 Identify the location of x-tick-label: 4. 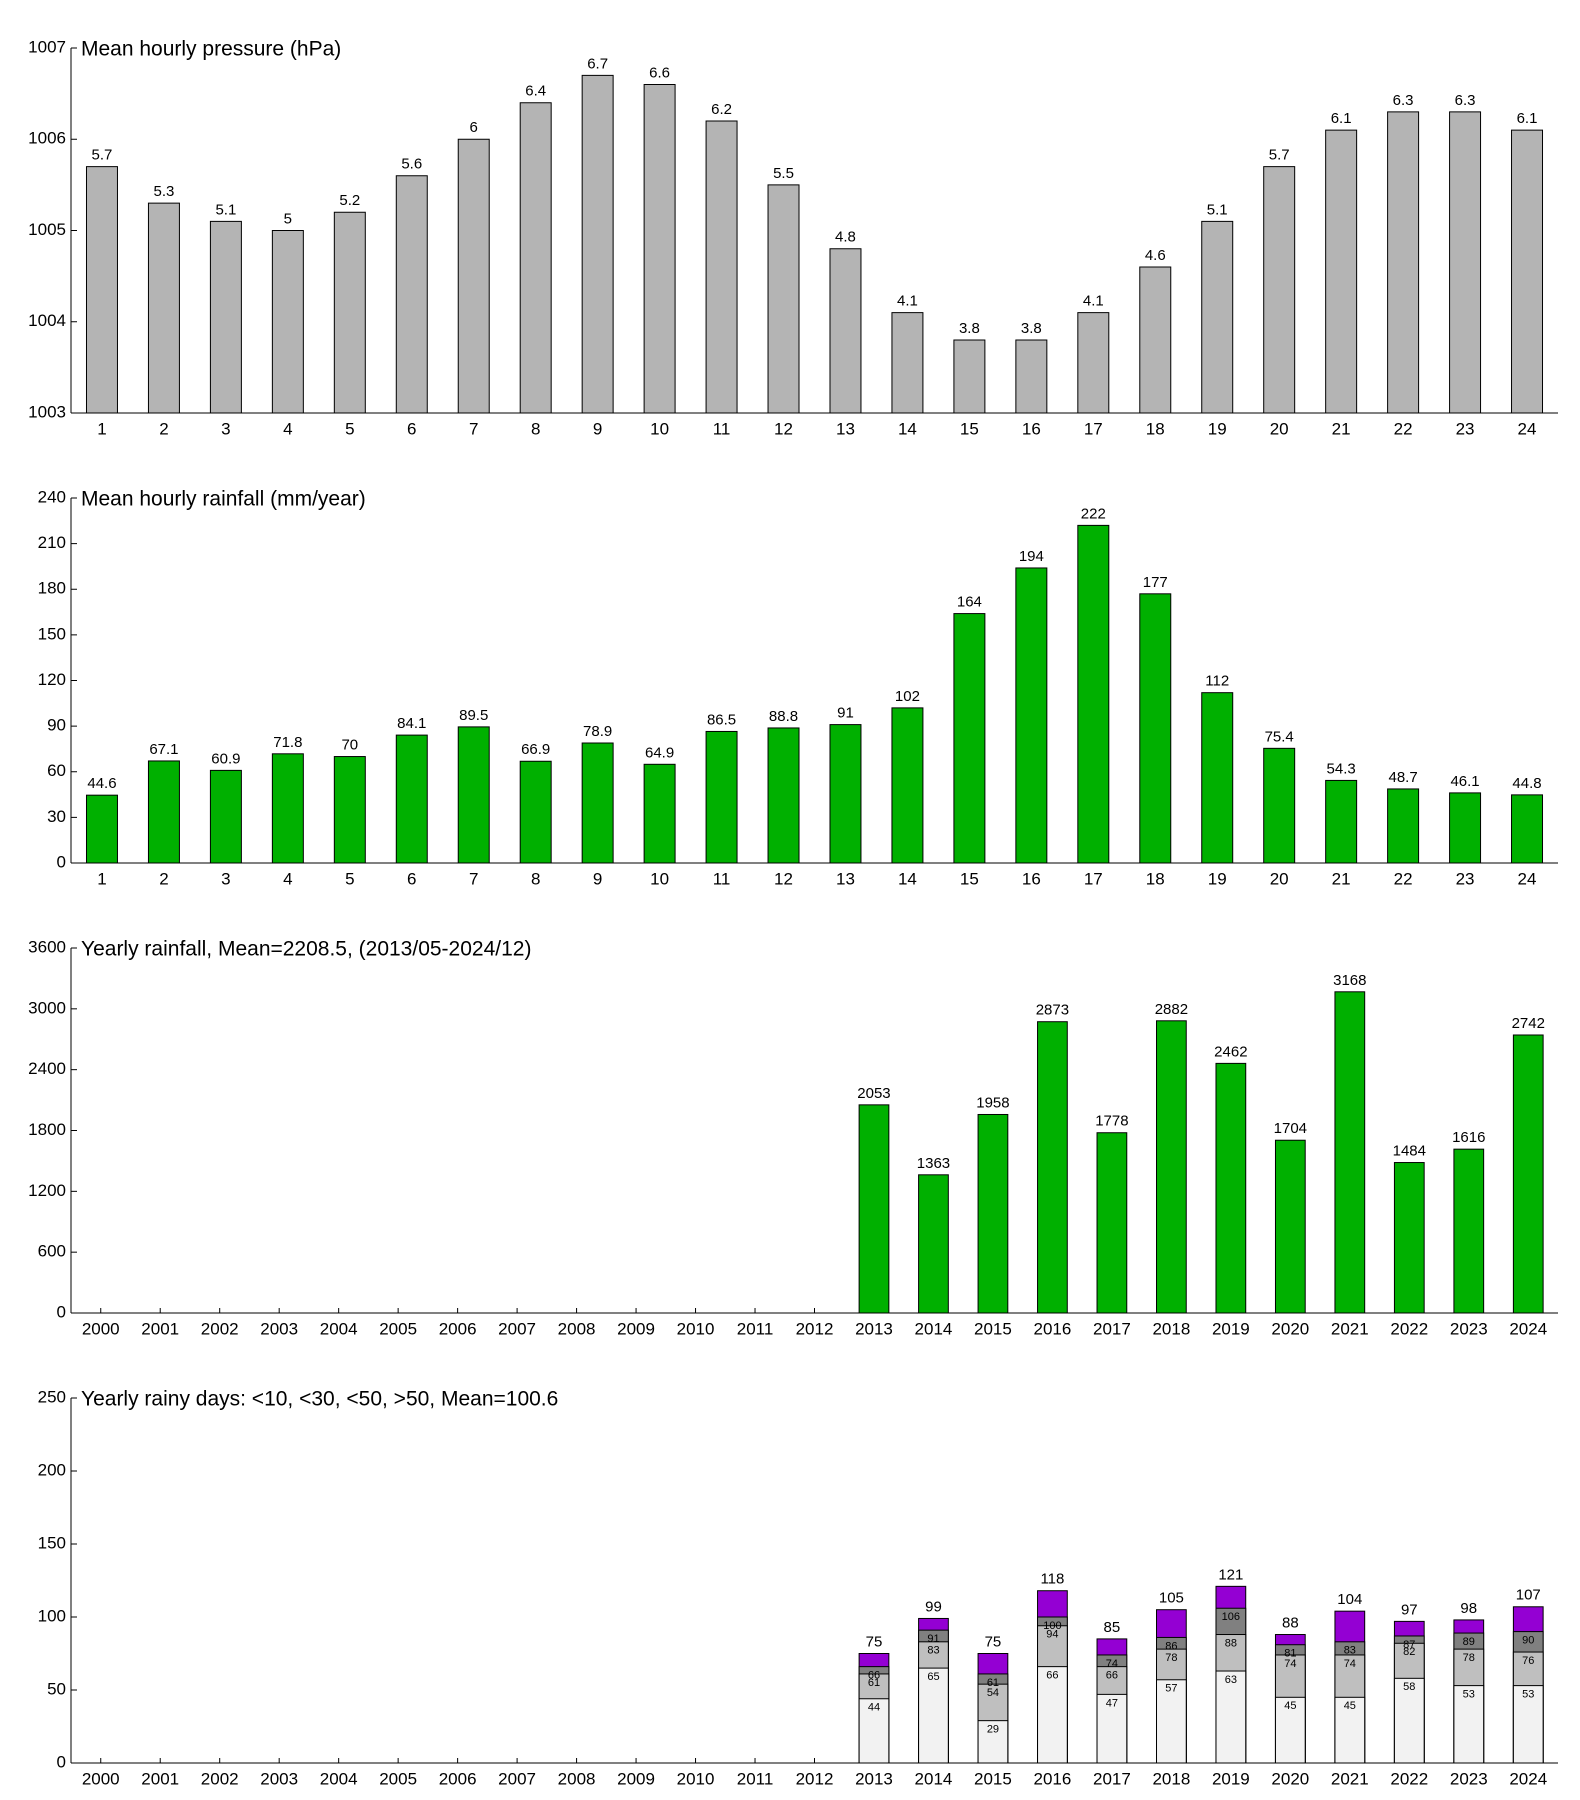
(287, 428).